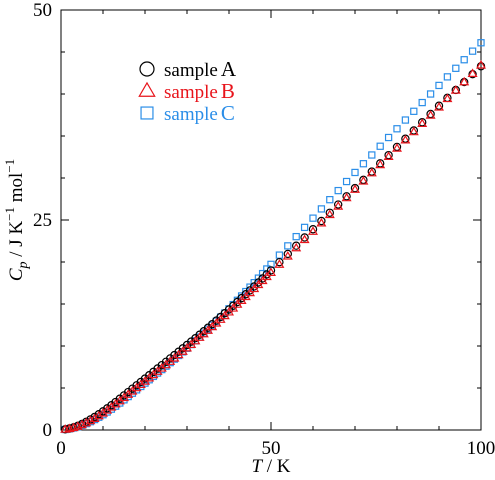 This screenshot has width=495, height=480. I want to click on y-axis-label: Cp / J K−1 mol−1, so click(16, 220).